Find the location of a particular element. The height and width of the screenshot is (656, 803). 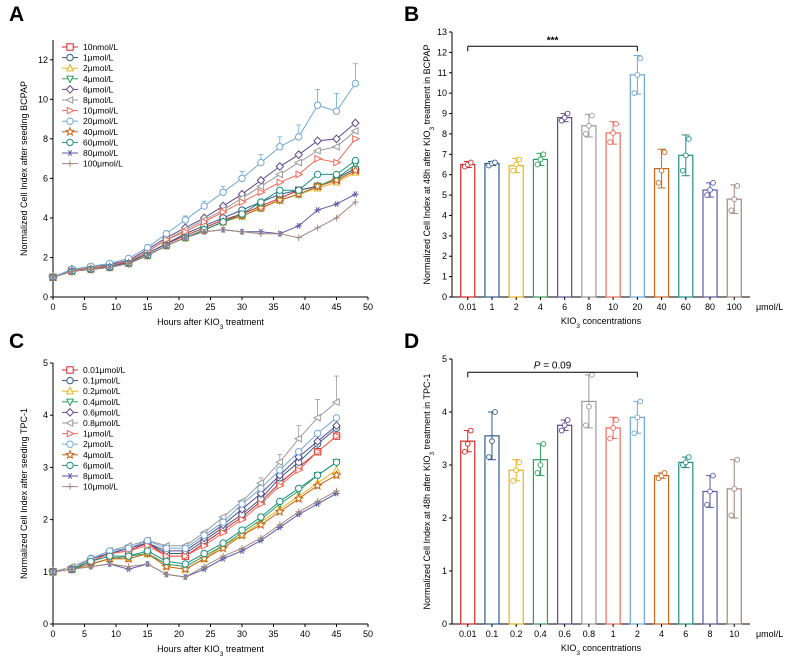

bar-group: 0.4 is located at coordinates (540, 539).